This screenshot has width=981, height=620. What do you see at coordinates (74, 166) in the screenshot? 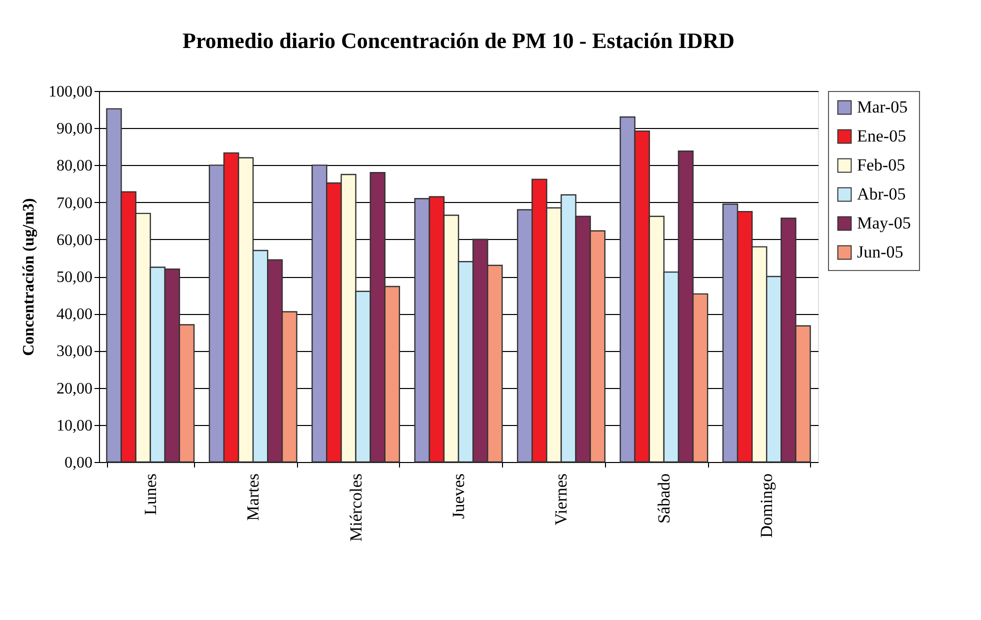
I see `y-tick-label: 80,00` at bounding box center [74, 166].